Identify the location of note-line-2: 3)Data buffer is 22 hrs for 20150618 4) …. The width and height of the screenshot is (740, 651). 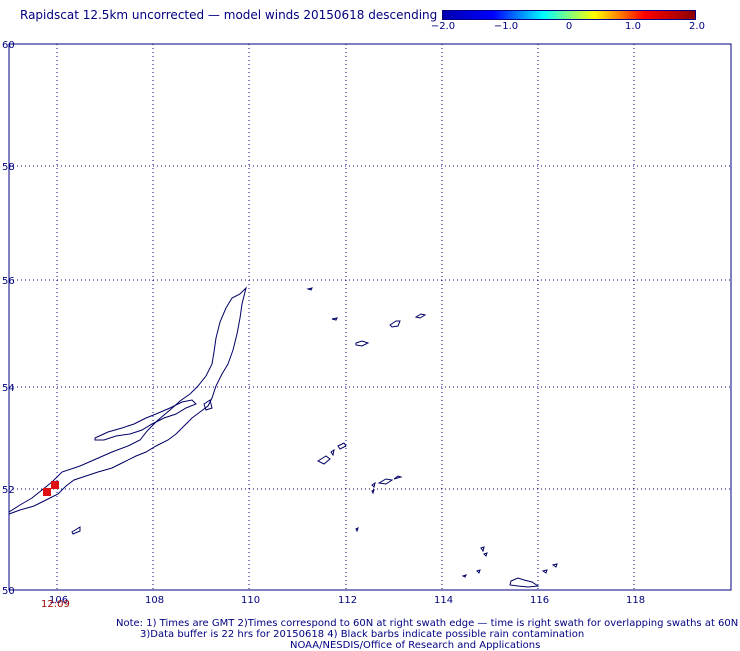
(362, 634).